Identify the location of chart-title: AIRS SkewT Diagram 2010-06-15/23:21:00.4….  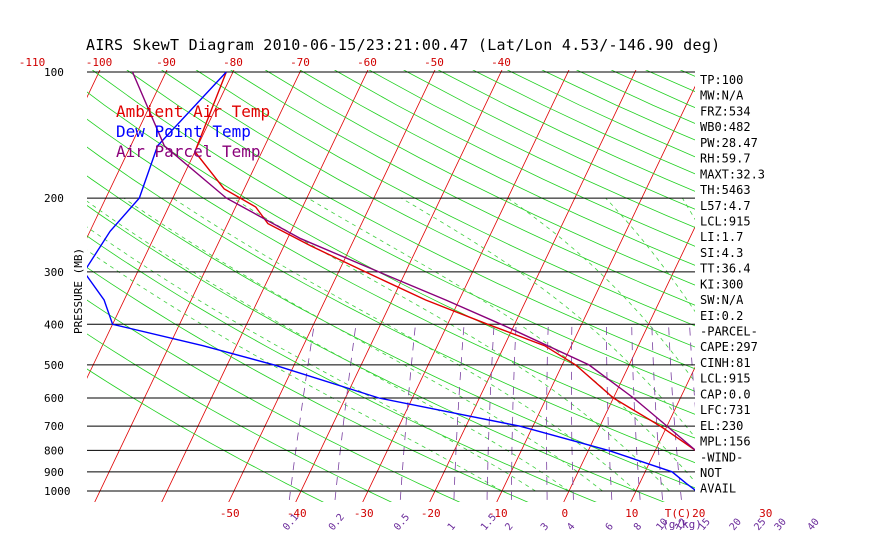
(403, 45).